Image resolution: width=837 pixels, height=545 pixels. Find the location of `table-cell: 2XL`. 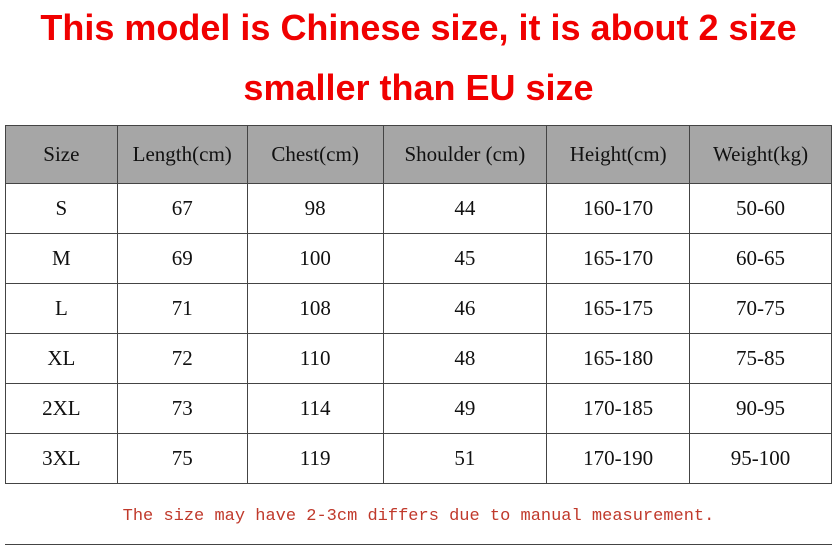

table-cell: 2XL is located at coordinates (61, 408).